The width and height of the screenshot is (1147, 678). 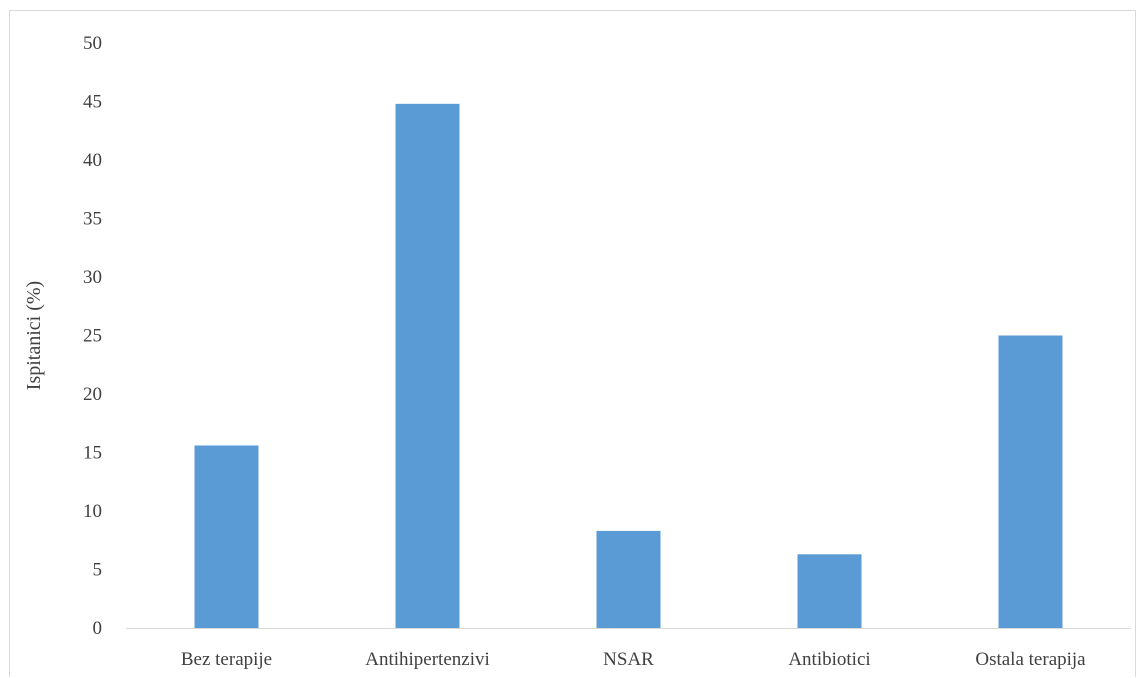 I want to click on bar-antihipertenzivi, so click(x=427, y=366).